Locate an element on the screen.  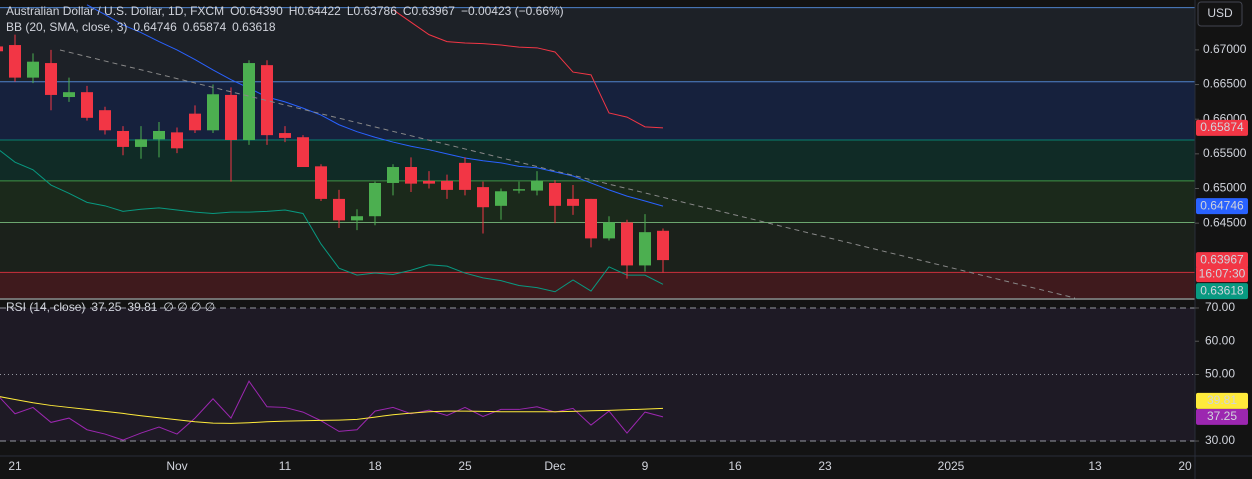
x-tick-label: Nov is located at coordinates (176, 466).